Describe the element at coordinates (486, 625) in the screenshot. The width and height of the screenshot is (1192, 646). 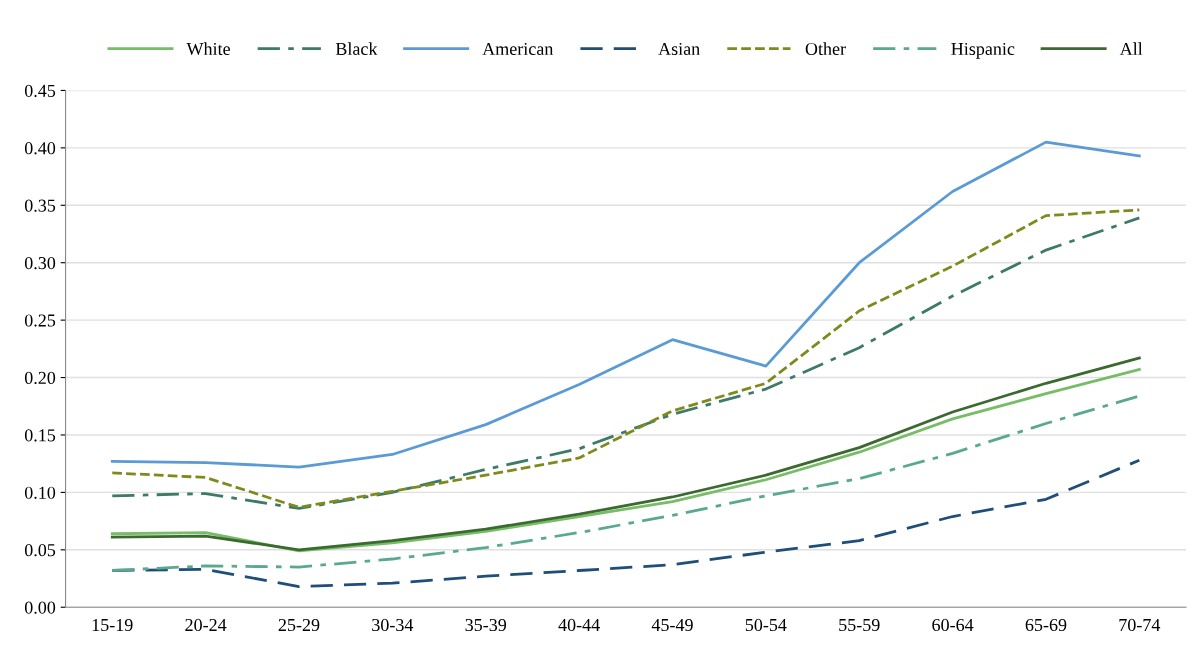
I see `x-tick-label: 35-39` at that location.